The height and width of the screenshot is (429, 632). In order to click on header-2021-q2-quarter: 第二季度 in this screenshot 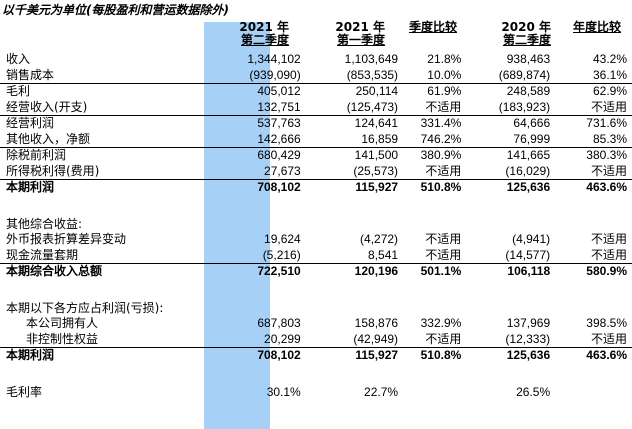, I will do `click(264, 40)`.